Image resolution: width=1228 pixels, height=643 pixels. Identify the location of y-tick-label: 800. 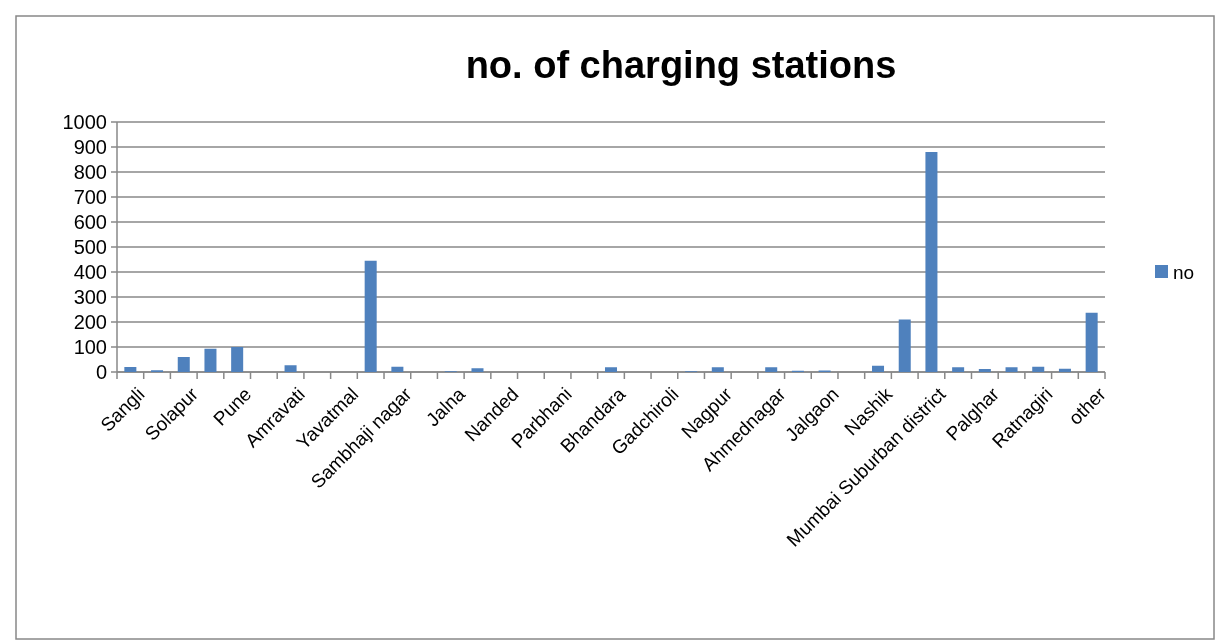
(90, 172).